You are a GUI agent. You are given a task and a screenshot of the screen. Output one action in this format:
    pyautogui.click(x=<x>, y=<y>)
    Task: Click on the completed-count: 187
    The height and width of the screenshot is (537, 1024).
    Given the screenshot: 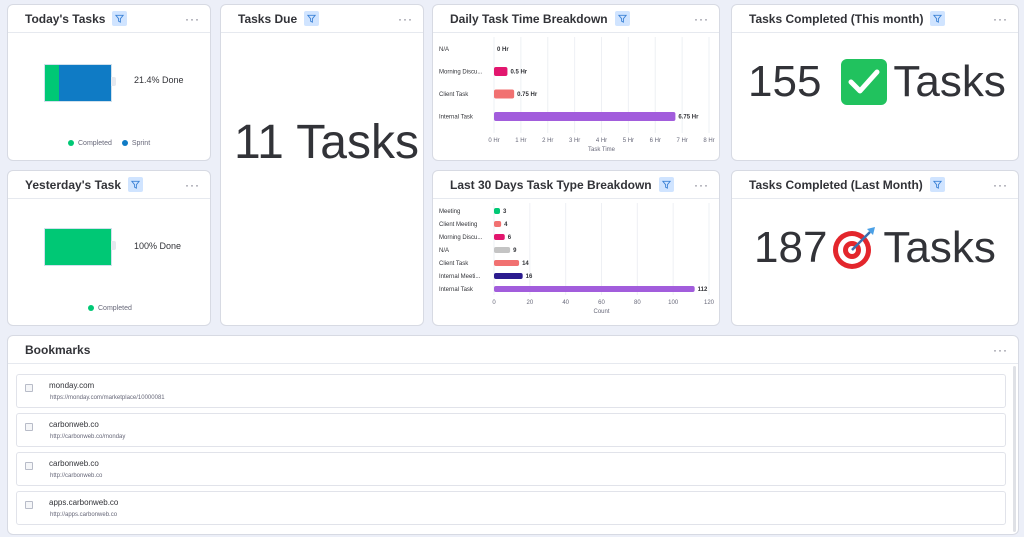 What is the action you would take?
    pyautogui.click(x=791, y=247)
    